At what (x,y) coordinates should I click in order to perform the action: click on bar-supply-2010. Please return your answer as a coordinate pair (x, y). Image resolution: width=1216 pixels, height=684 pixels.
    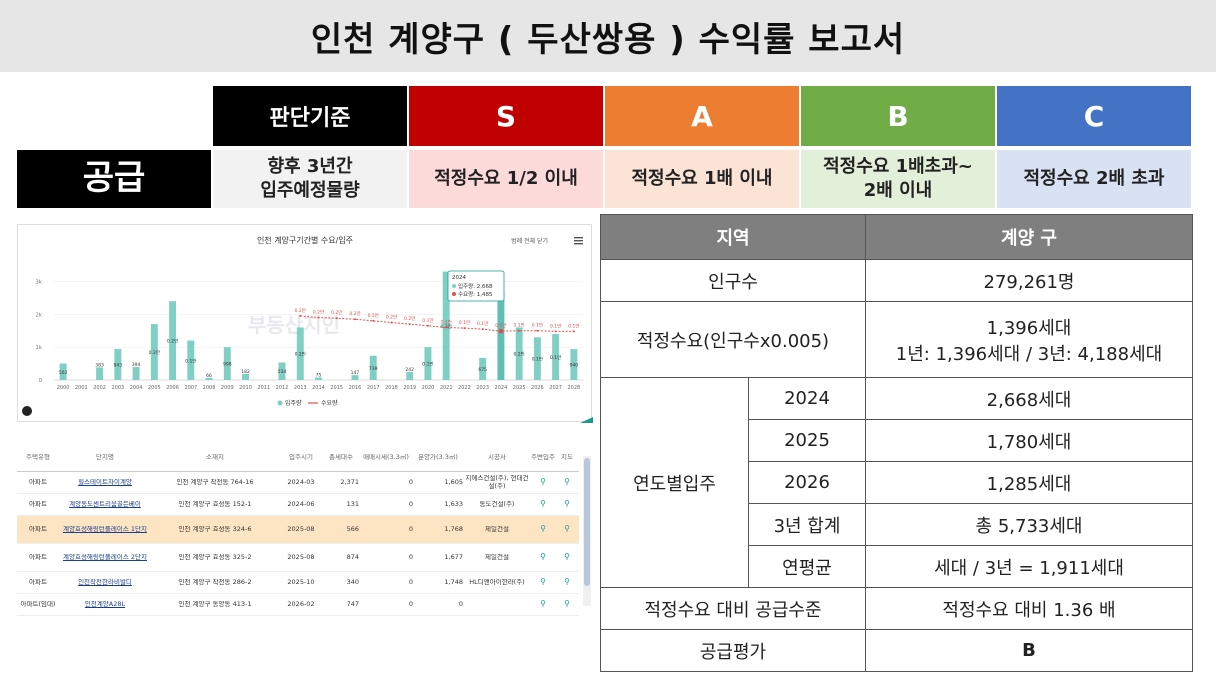
    Looking at the image, I should click on (246, 377).